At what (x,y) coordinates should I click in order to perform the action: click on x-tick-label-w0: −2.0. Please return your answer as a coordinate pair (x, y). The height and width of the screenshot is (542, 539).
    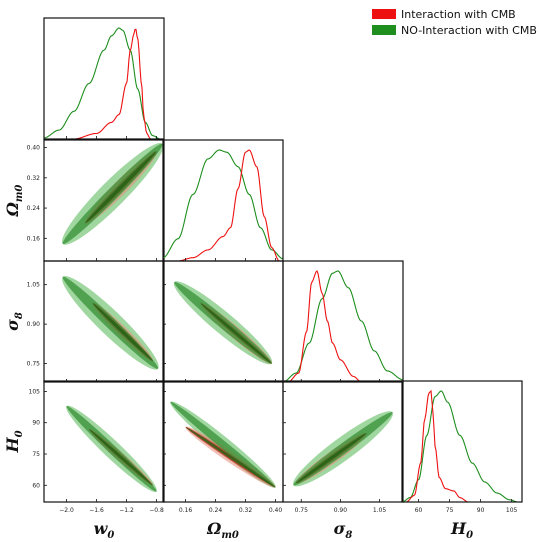
    Looking at the image, I should click on (66, 510).